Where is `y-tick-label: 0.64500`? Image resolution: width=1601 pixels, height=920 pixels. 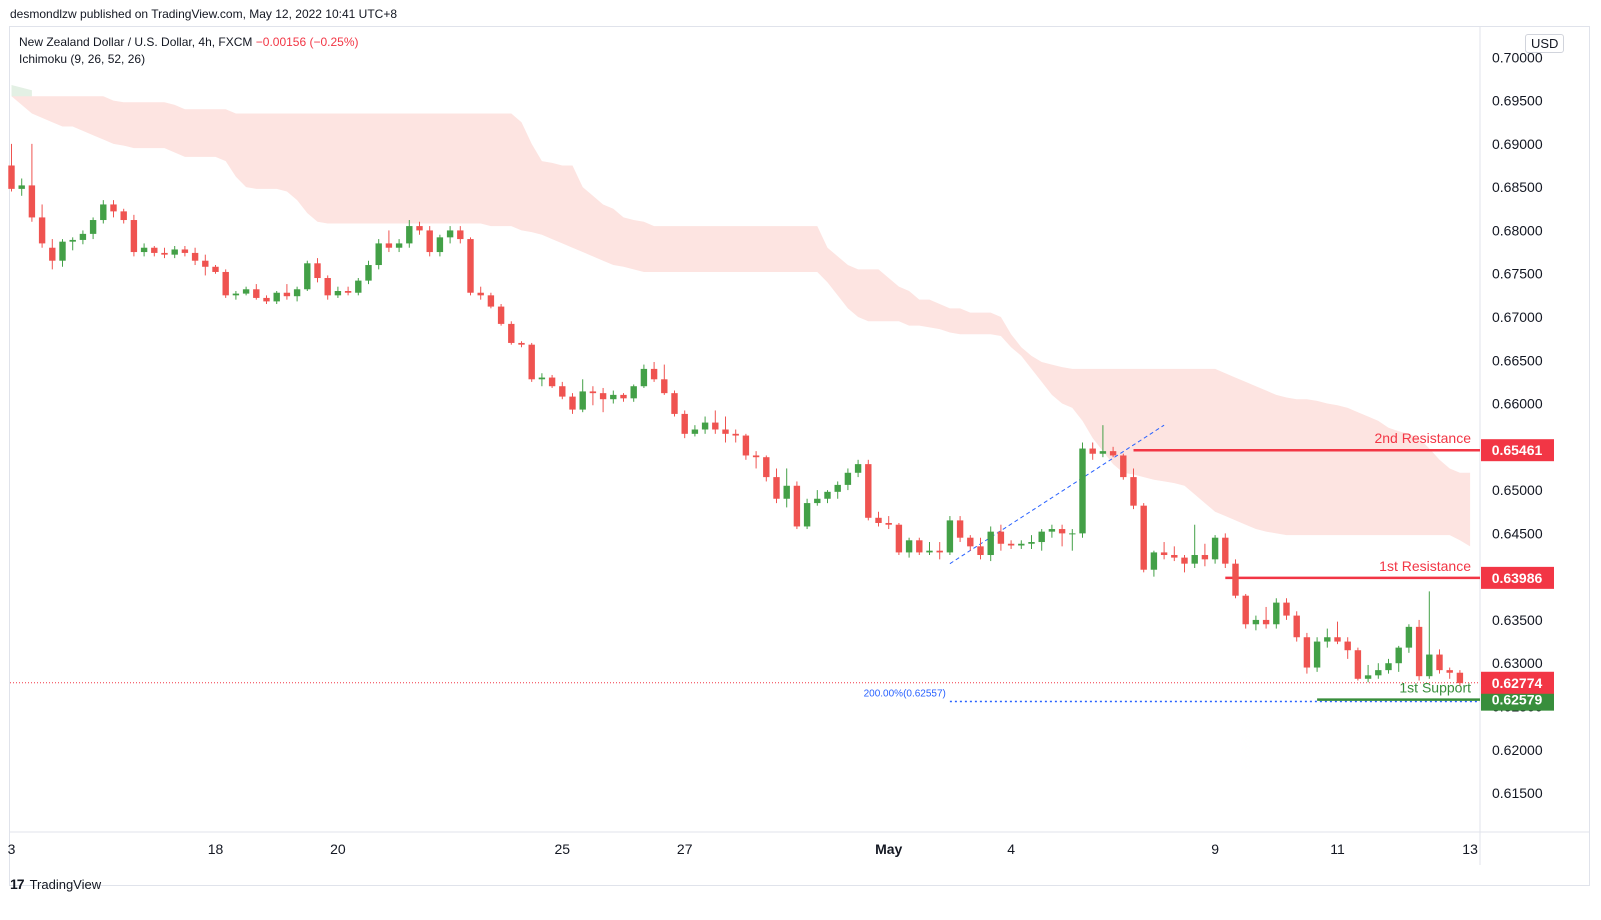 y-tick-label: 0.64500 is located at coordinates (1517, 533).